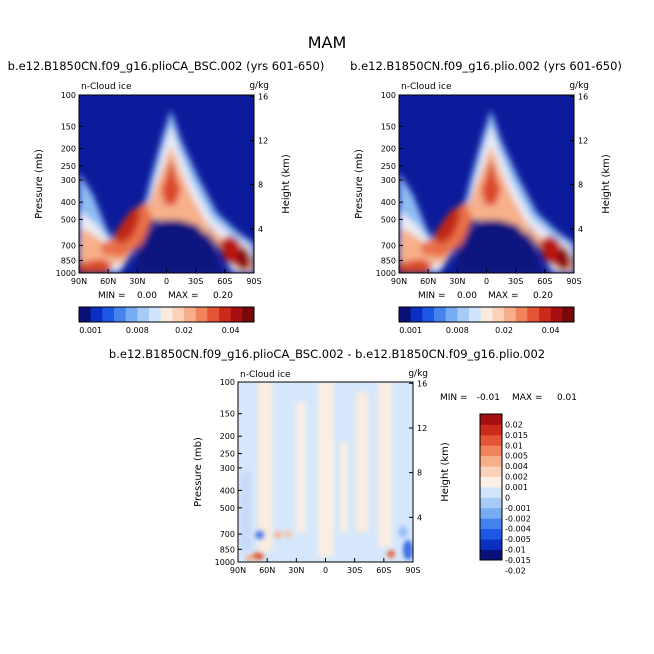 The image size is (654, 654). What do you see at coordinates (388, 202) in the screenshot?
I see `y-tick-label: 400` at bounding box center [388, 202].